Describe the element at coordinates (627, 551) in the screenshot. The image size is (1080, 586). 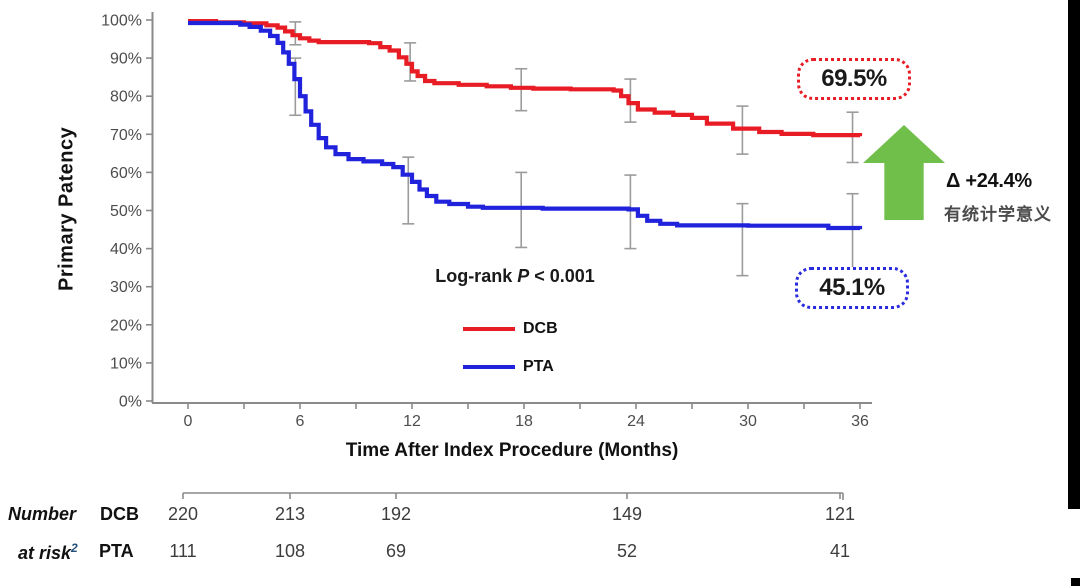
I see `risk-value-pta-m24: 52` at that location.